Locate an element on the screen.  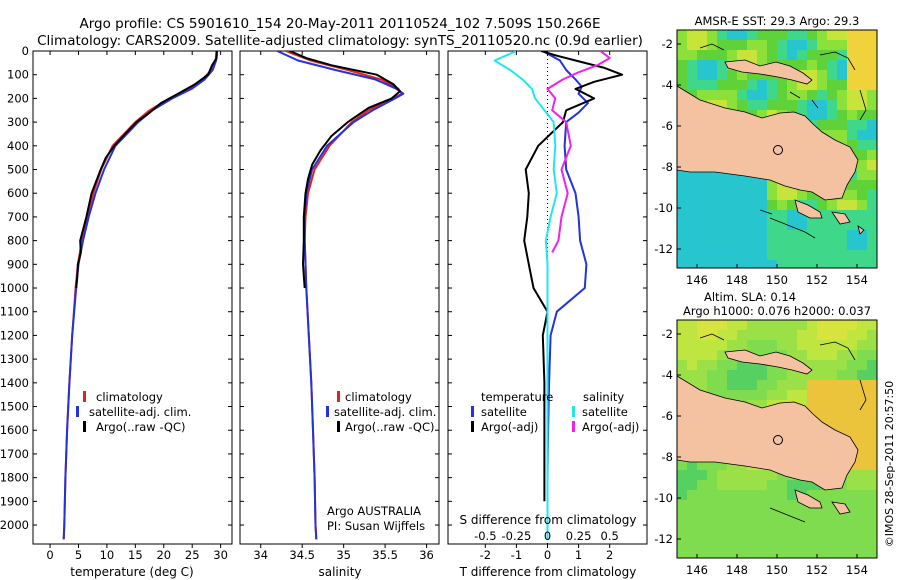
new-britain-land is located at coordinates (768, 72).